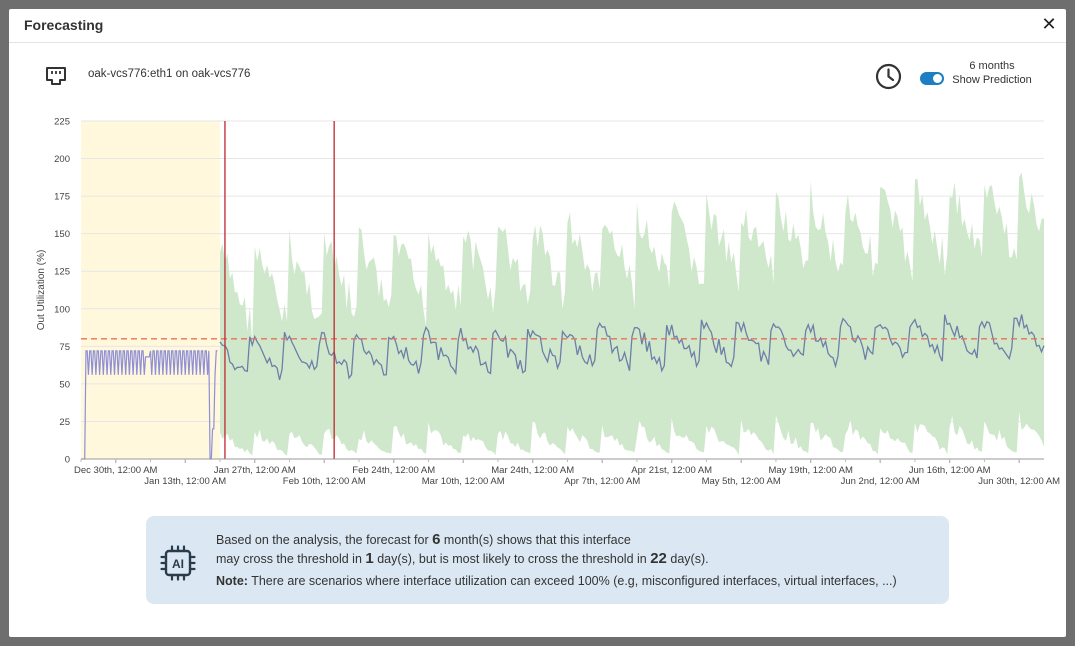 The width and height of the screenshot is (1075, 646). What do you see at coordinates (62, 272) in the screenshot?
I see `y-tick-label: 125` at bounding box center [62, 272].